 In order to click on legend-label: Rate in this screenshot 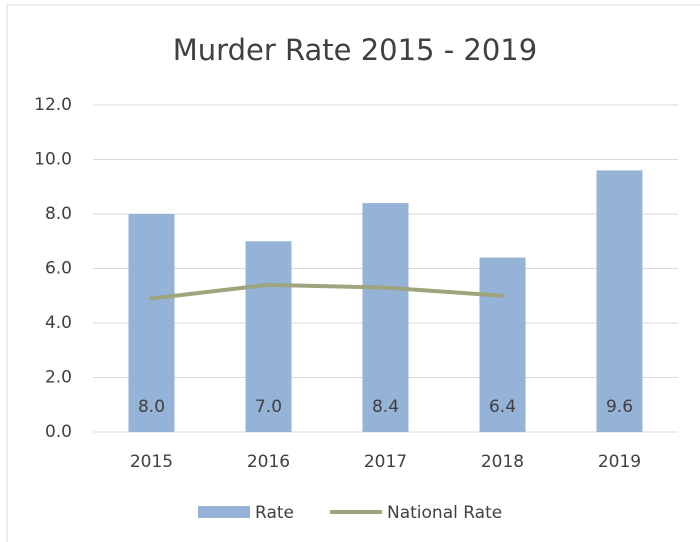, I will do `click(274, 513)`.